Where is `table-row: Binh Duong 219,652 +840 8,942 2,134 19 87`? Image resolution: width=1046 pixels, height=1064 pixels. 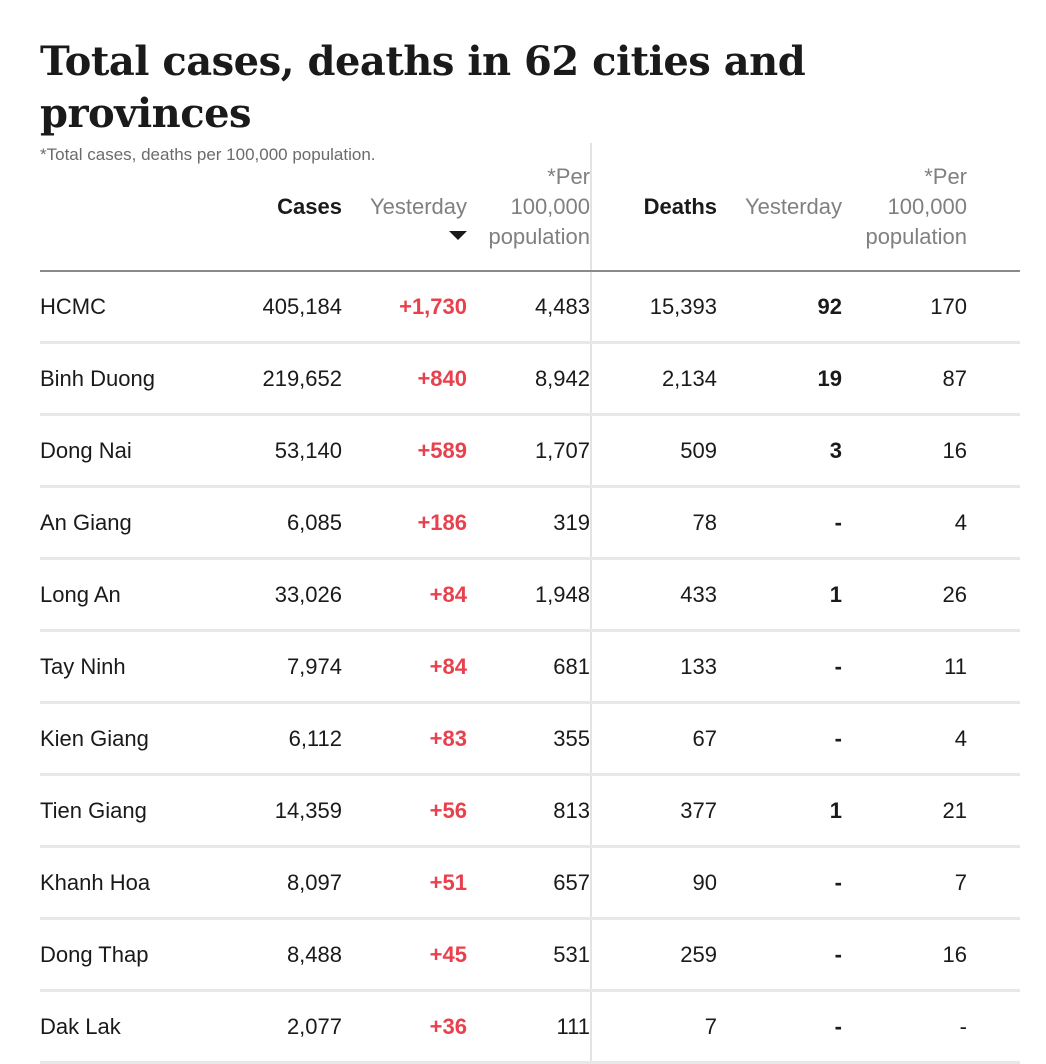
table-row: Binh Duong 219,652 +840 8,942 2,134 19 87 is located at coordinates (530, 379).